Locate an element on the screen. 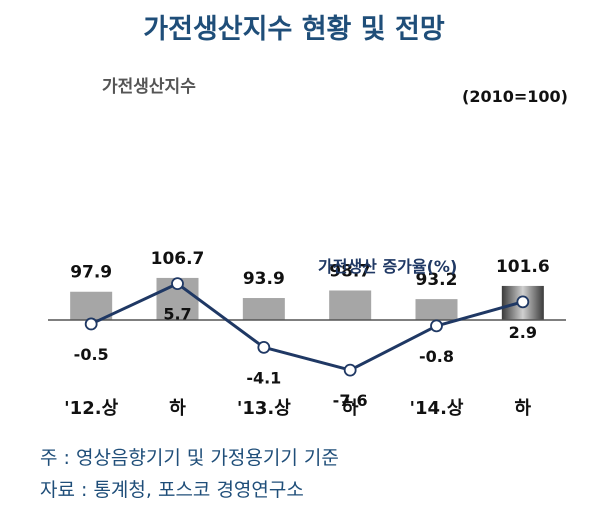 Image resolution: width=589 pixels, height=514 pixels. line-value-label: -4.1 is located at coordinates (263, 377).